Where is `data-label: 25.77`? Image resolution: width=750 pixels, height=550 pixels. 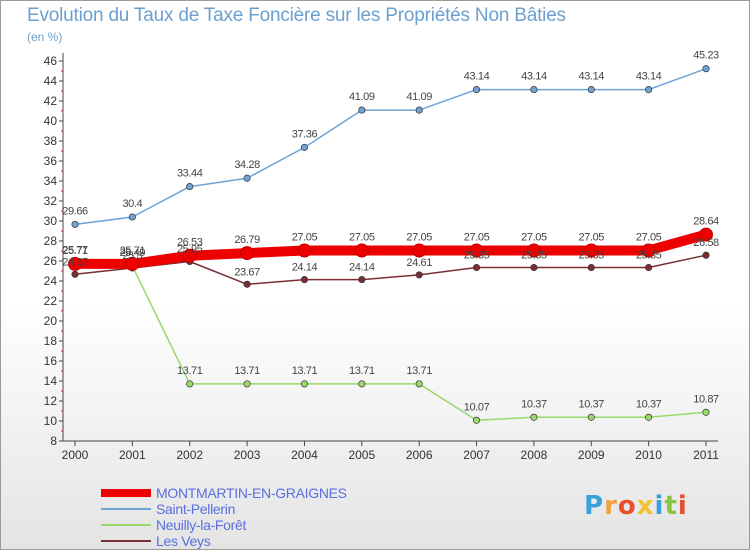
data-label: 25.77 is located at coordinates (75, 250).